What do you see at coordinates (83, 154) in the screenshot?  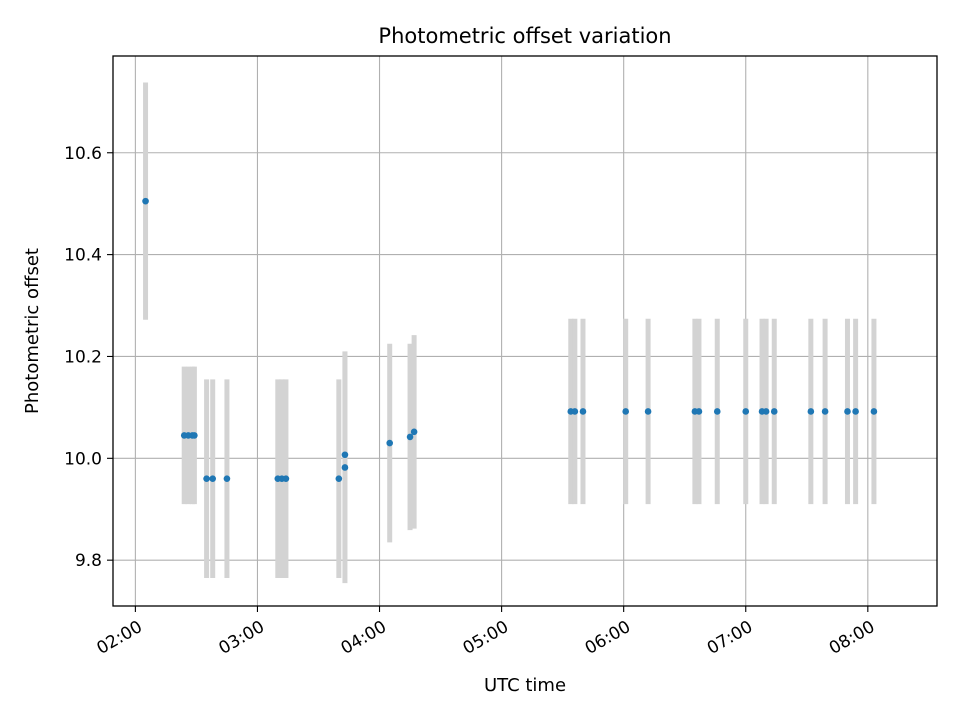 I see `y-tick-label: 10.6` at bounding box center [83, 154].